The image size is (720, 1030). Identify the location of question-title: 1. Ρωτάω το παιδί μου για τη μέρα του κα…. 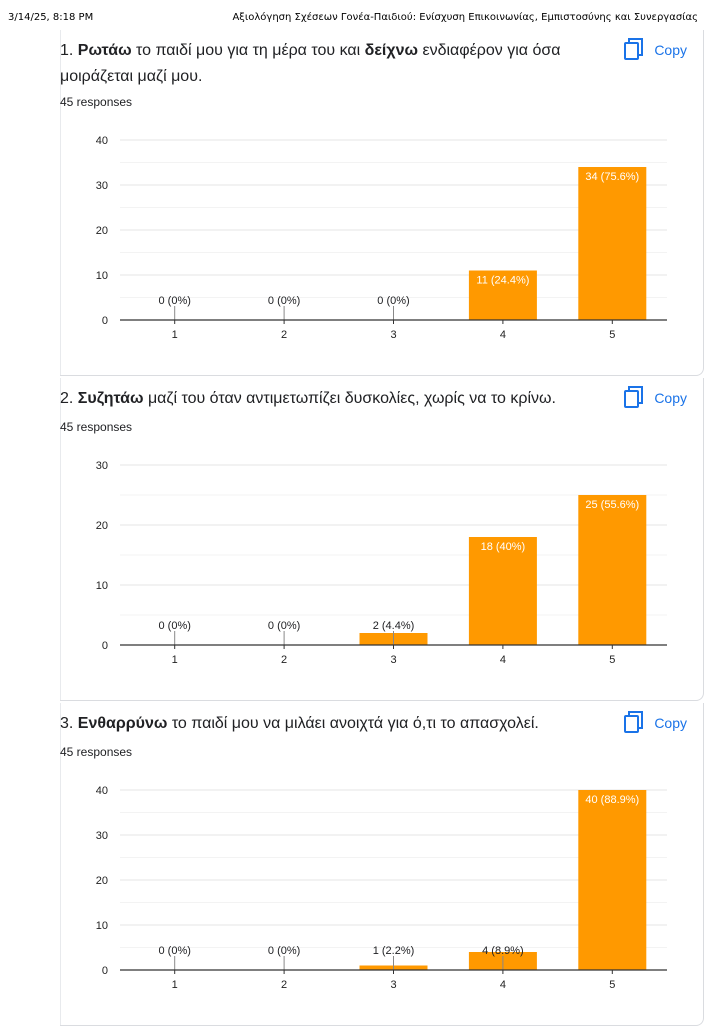
(332, 64).